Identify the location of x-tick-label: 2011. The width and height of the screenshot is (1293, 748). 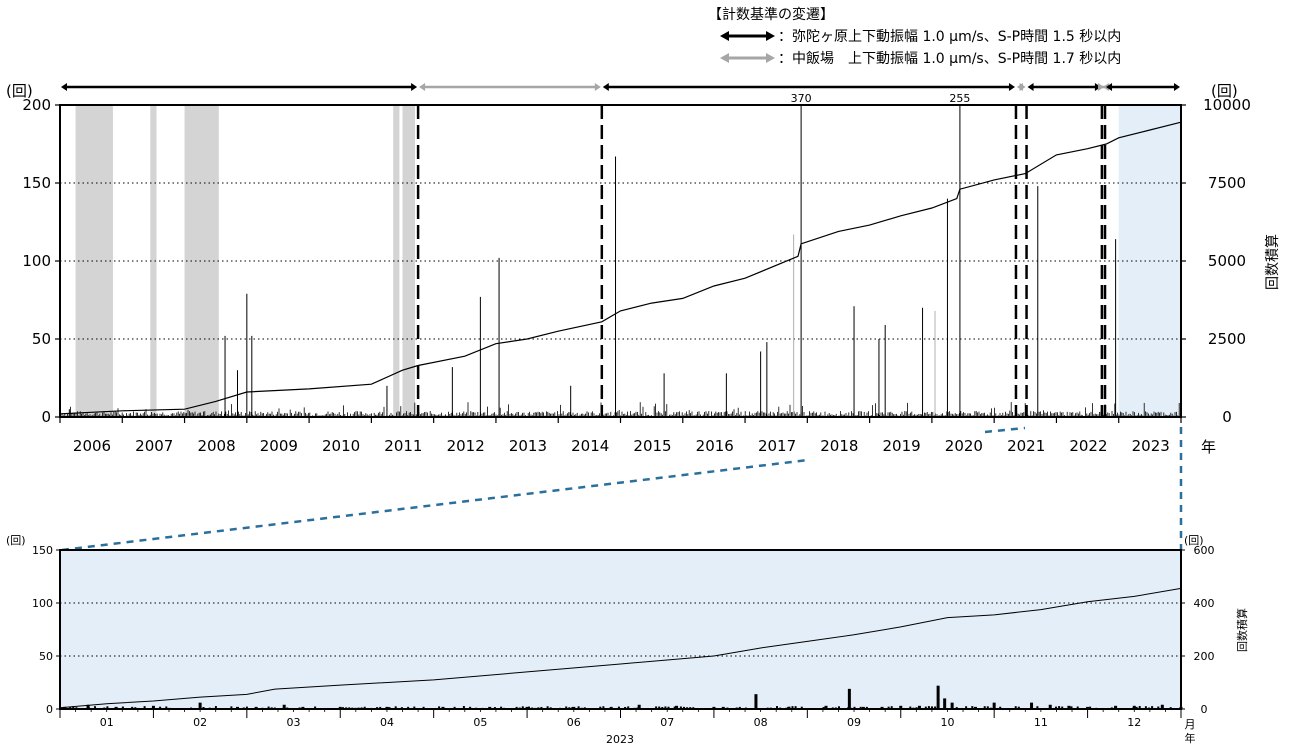
(403, 446).